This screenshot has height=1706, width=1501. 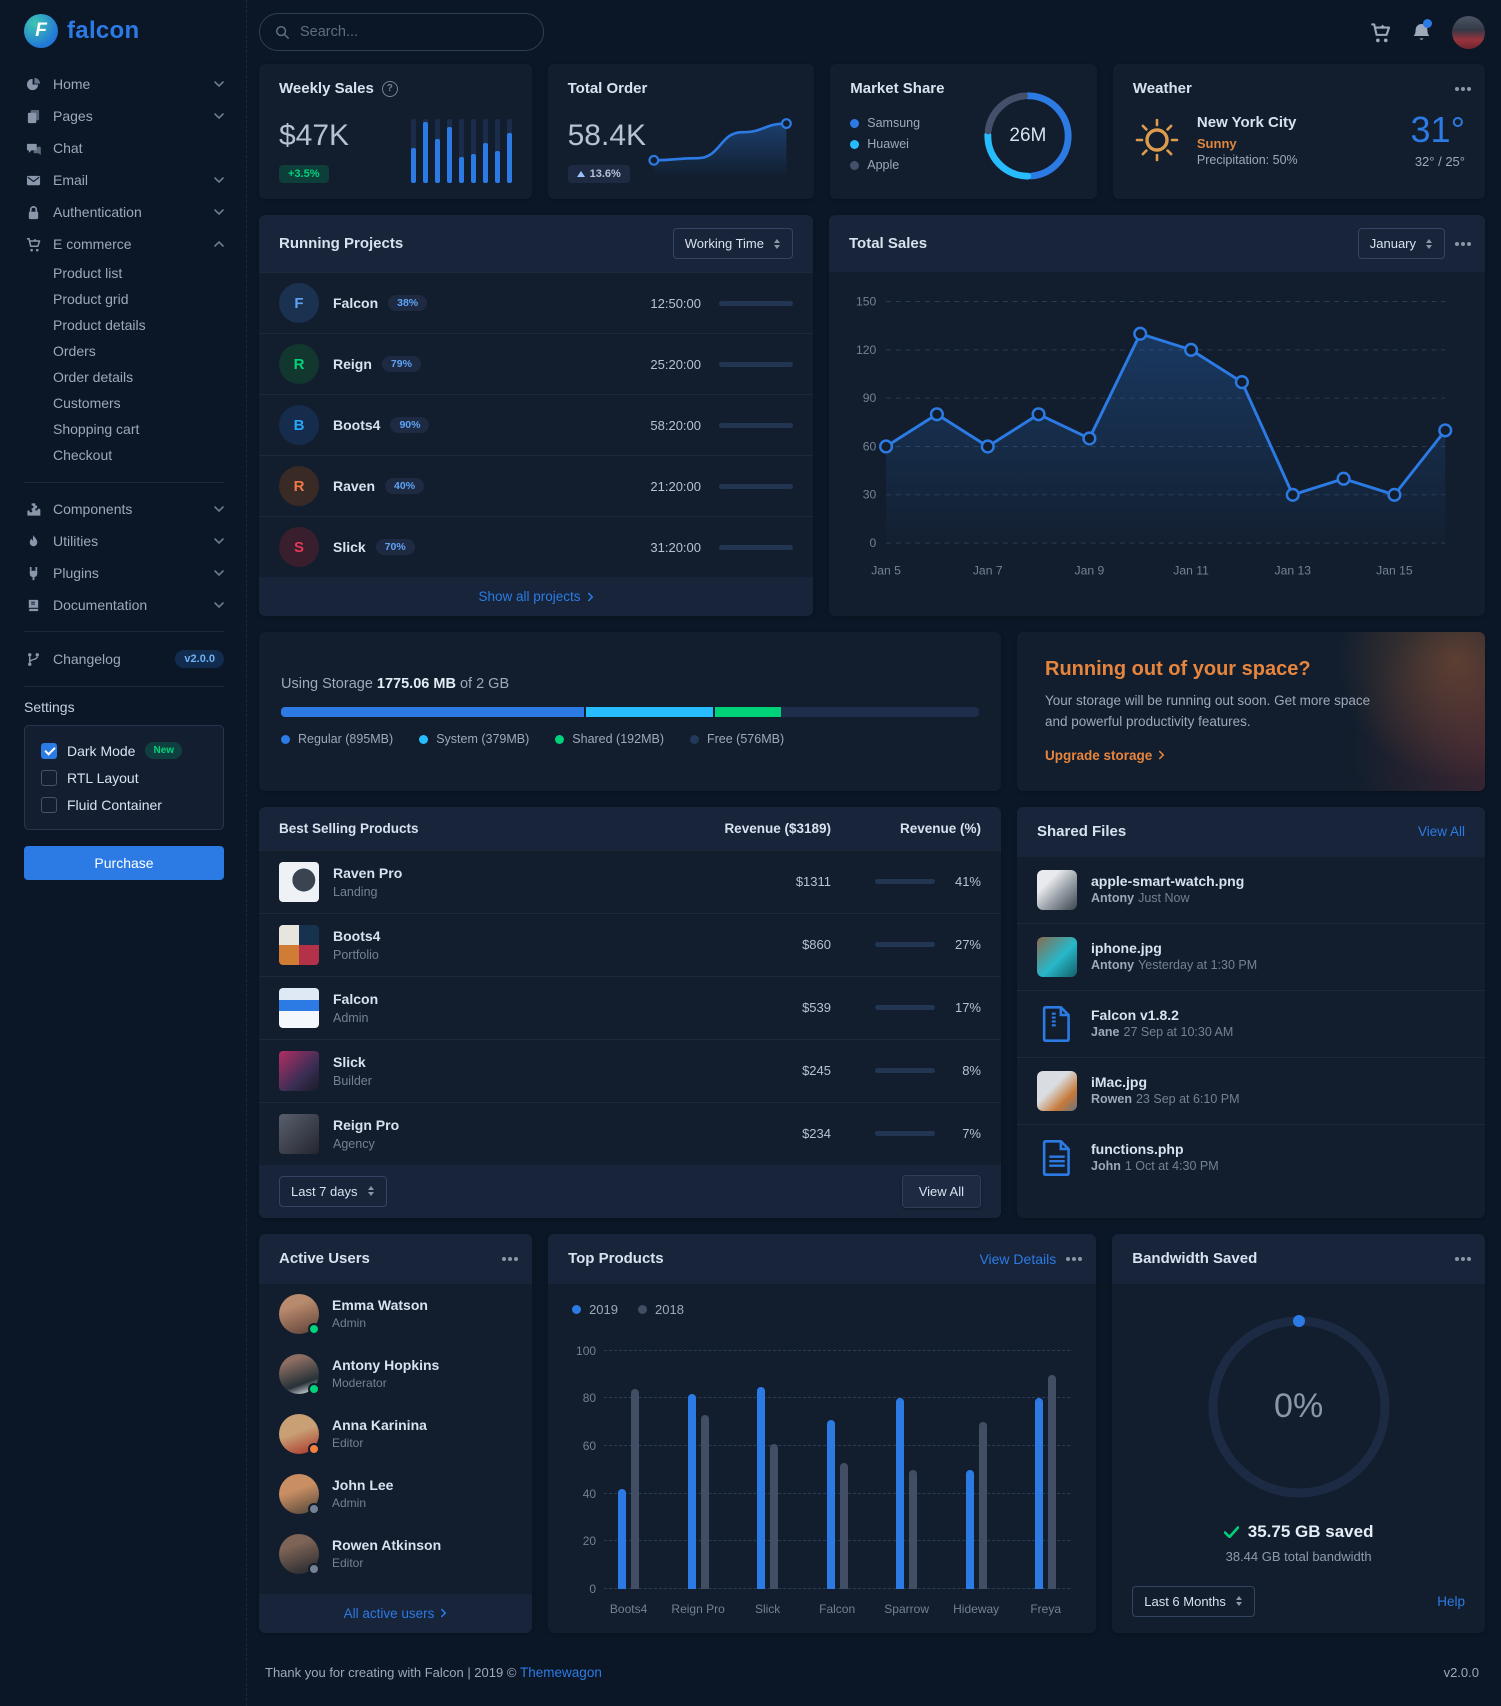 What do you see at coordinates (124, 778) in the screenshot?
I see `rtl-layout-toggle: RTL Layout` at bounding box center [124, 778].